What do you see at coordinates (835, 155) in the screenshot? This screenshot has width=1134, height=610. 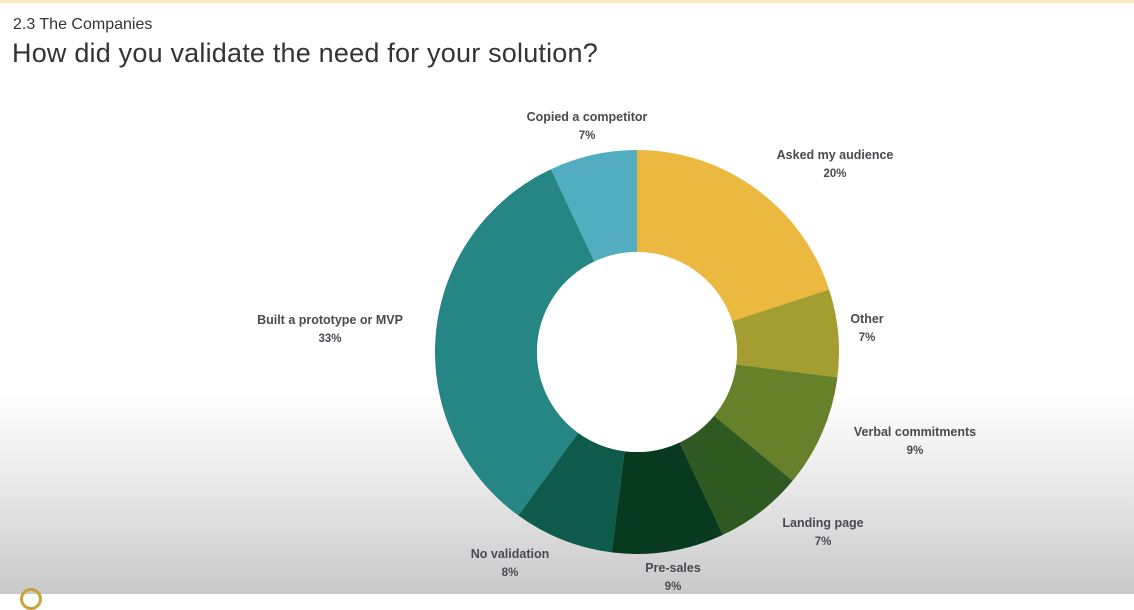 I see `label-text: Asked my audience` at bounding box center [835, 155].